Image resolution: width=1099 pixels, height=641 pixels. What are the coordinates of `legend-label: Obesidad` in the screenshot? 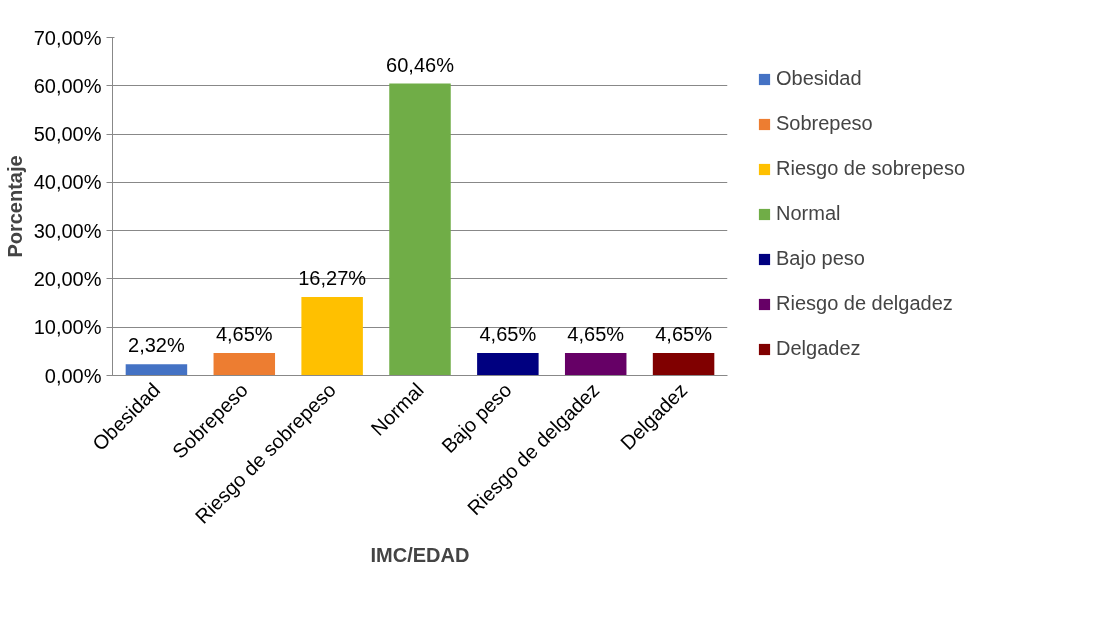 It's located at (819, 78).